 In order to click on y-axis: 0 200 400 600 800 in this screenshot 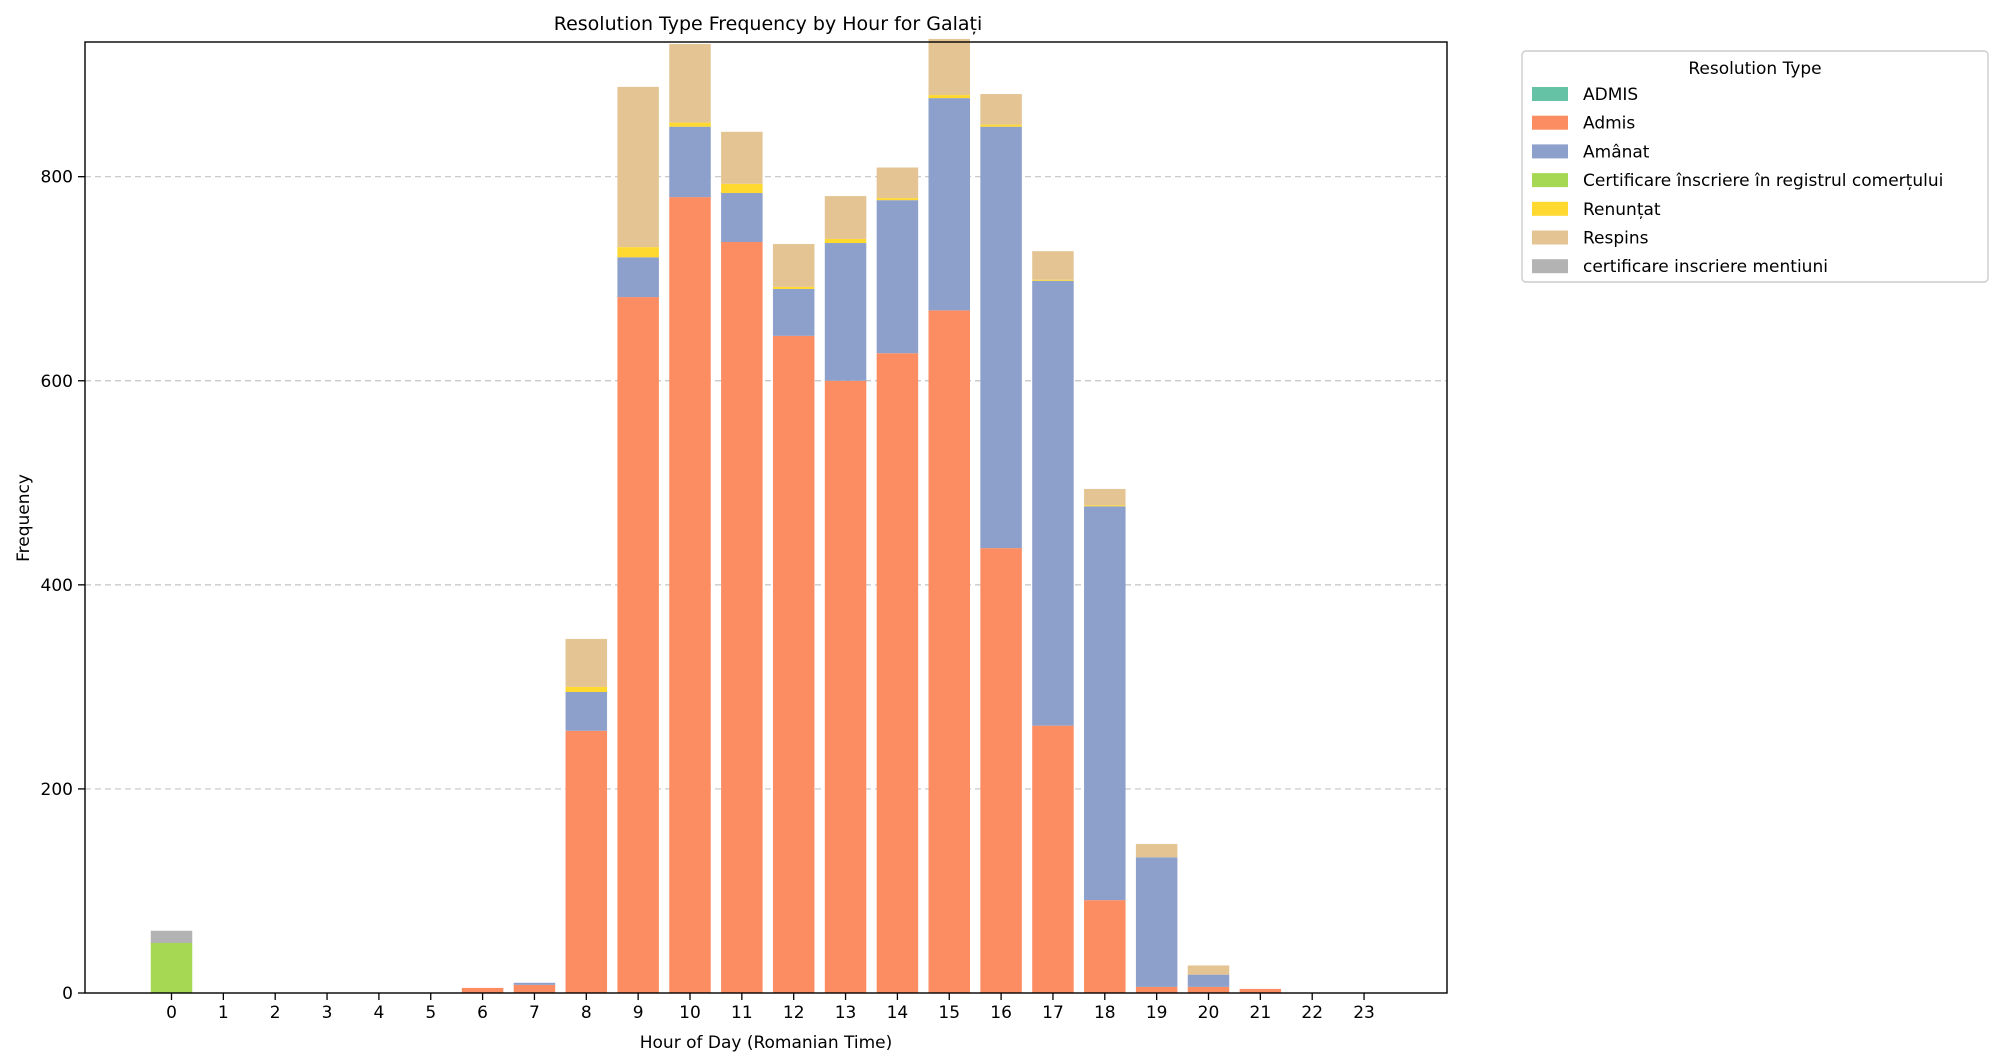, I will do `click(63, 586)`.